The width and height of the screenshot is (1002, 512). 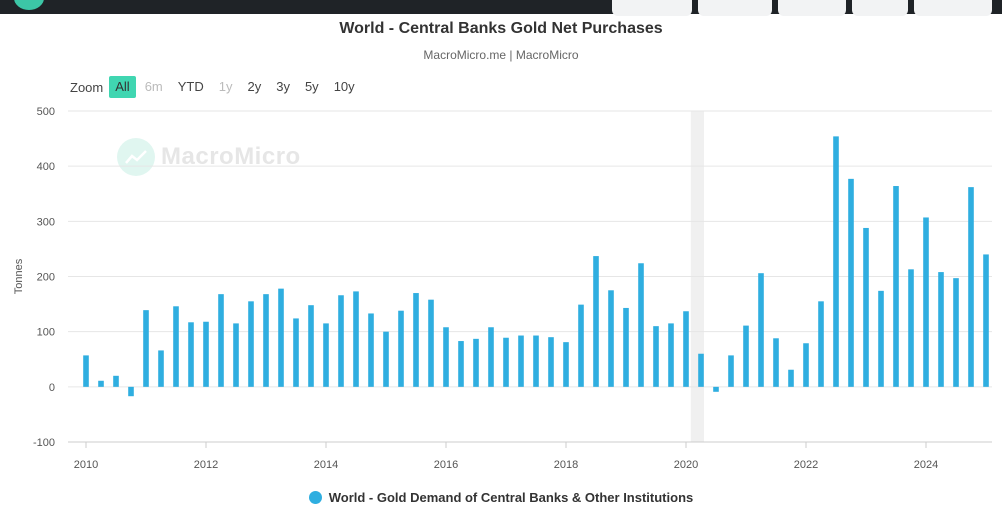 I want to click on zoom-6m-button: 6m, so click(x=153, y=86).